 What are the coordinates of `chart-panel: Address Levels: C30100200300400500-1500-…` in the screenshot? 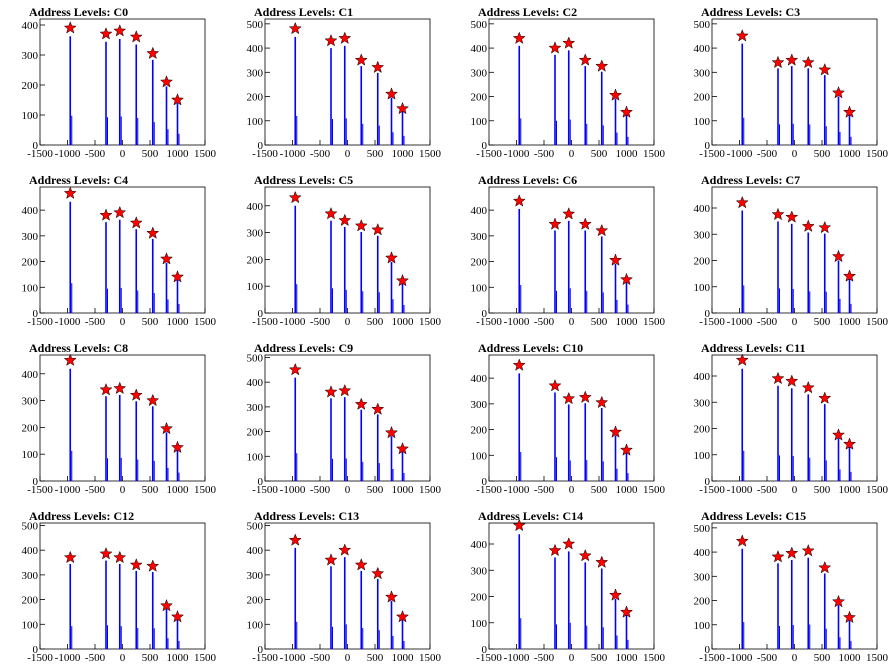 It's located at (791, 82).